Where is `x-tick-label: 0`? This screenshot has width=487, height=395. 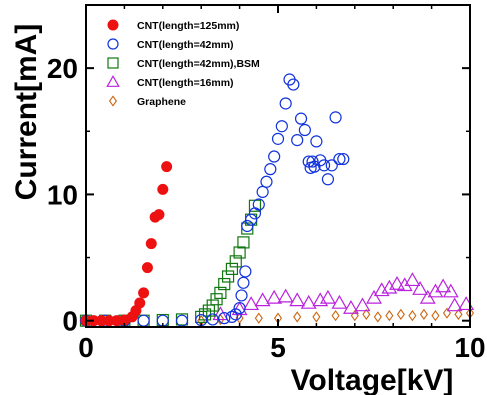 x-tick-label: 0 is located at coordinates (86, 347).